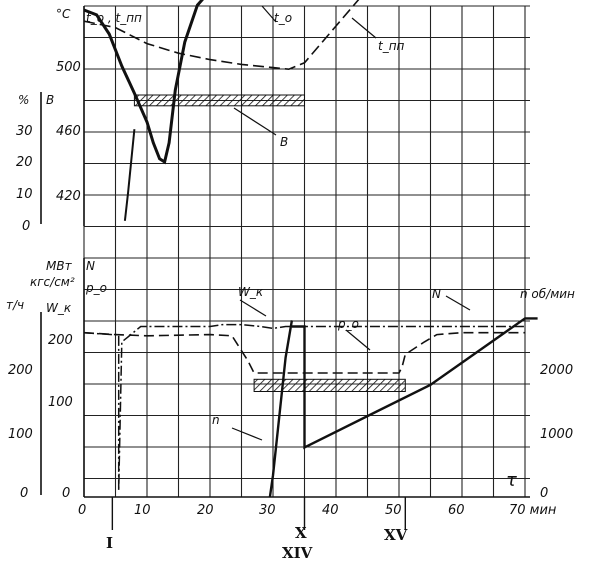 The width and height of the screenshot is (594, 564). What do you see at coordinates (414, 383) in the screenshot?
I see `series-N` at bounding box center [414, 383].